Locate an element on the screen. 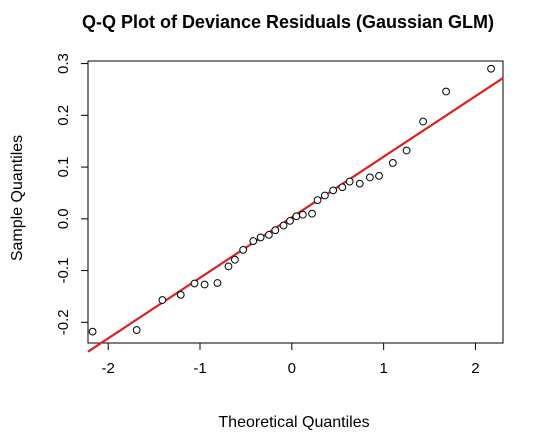  y-tick-label: -0.1 is located at coordinates (63, 271).